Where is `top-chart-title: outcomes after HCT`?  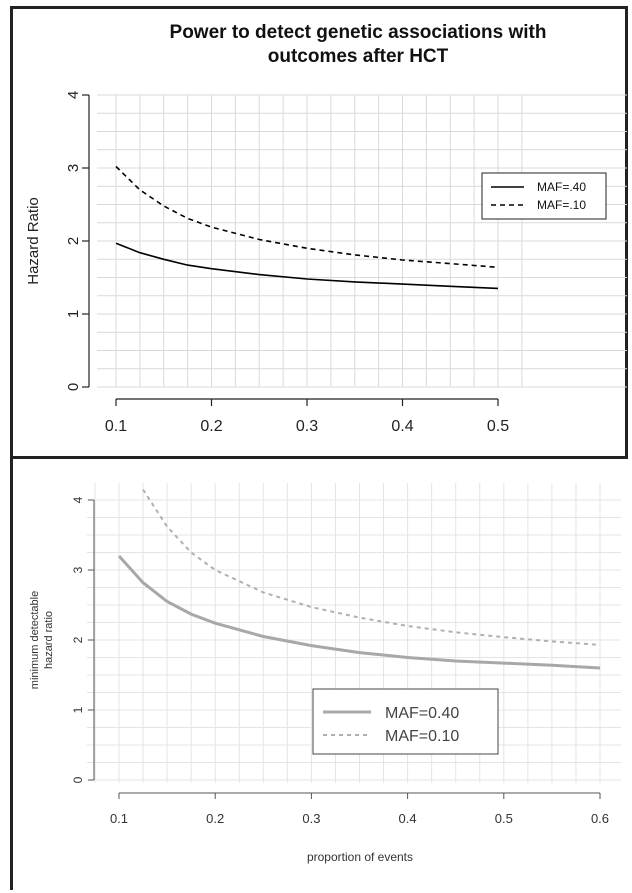 top-chart-title: outcomes after HCT is located at coordinates (358, 56).